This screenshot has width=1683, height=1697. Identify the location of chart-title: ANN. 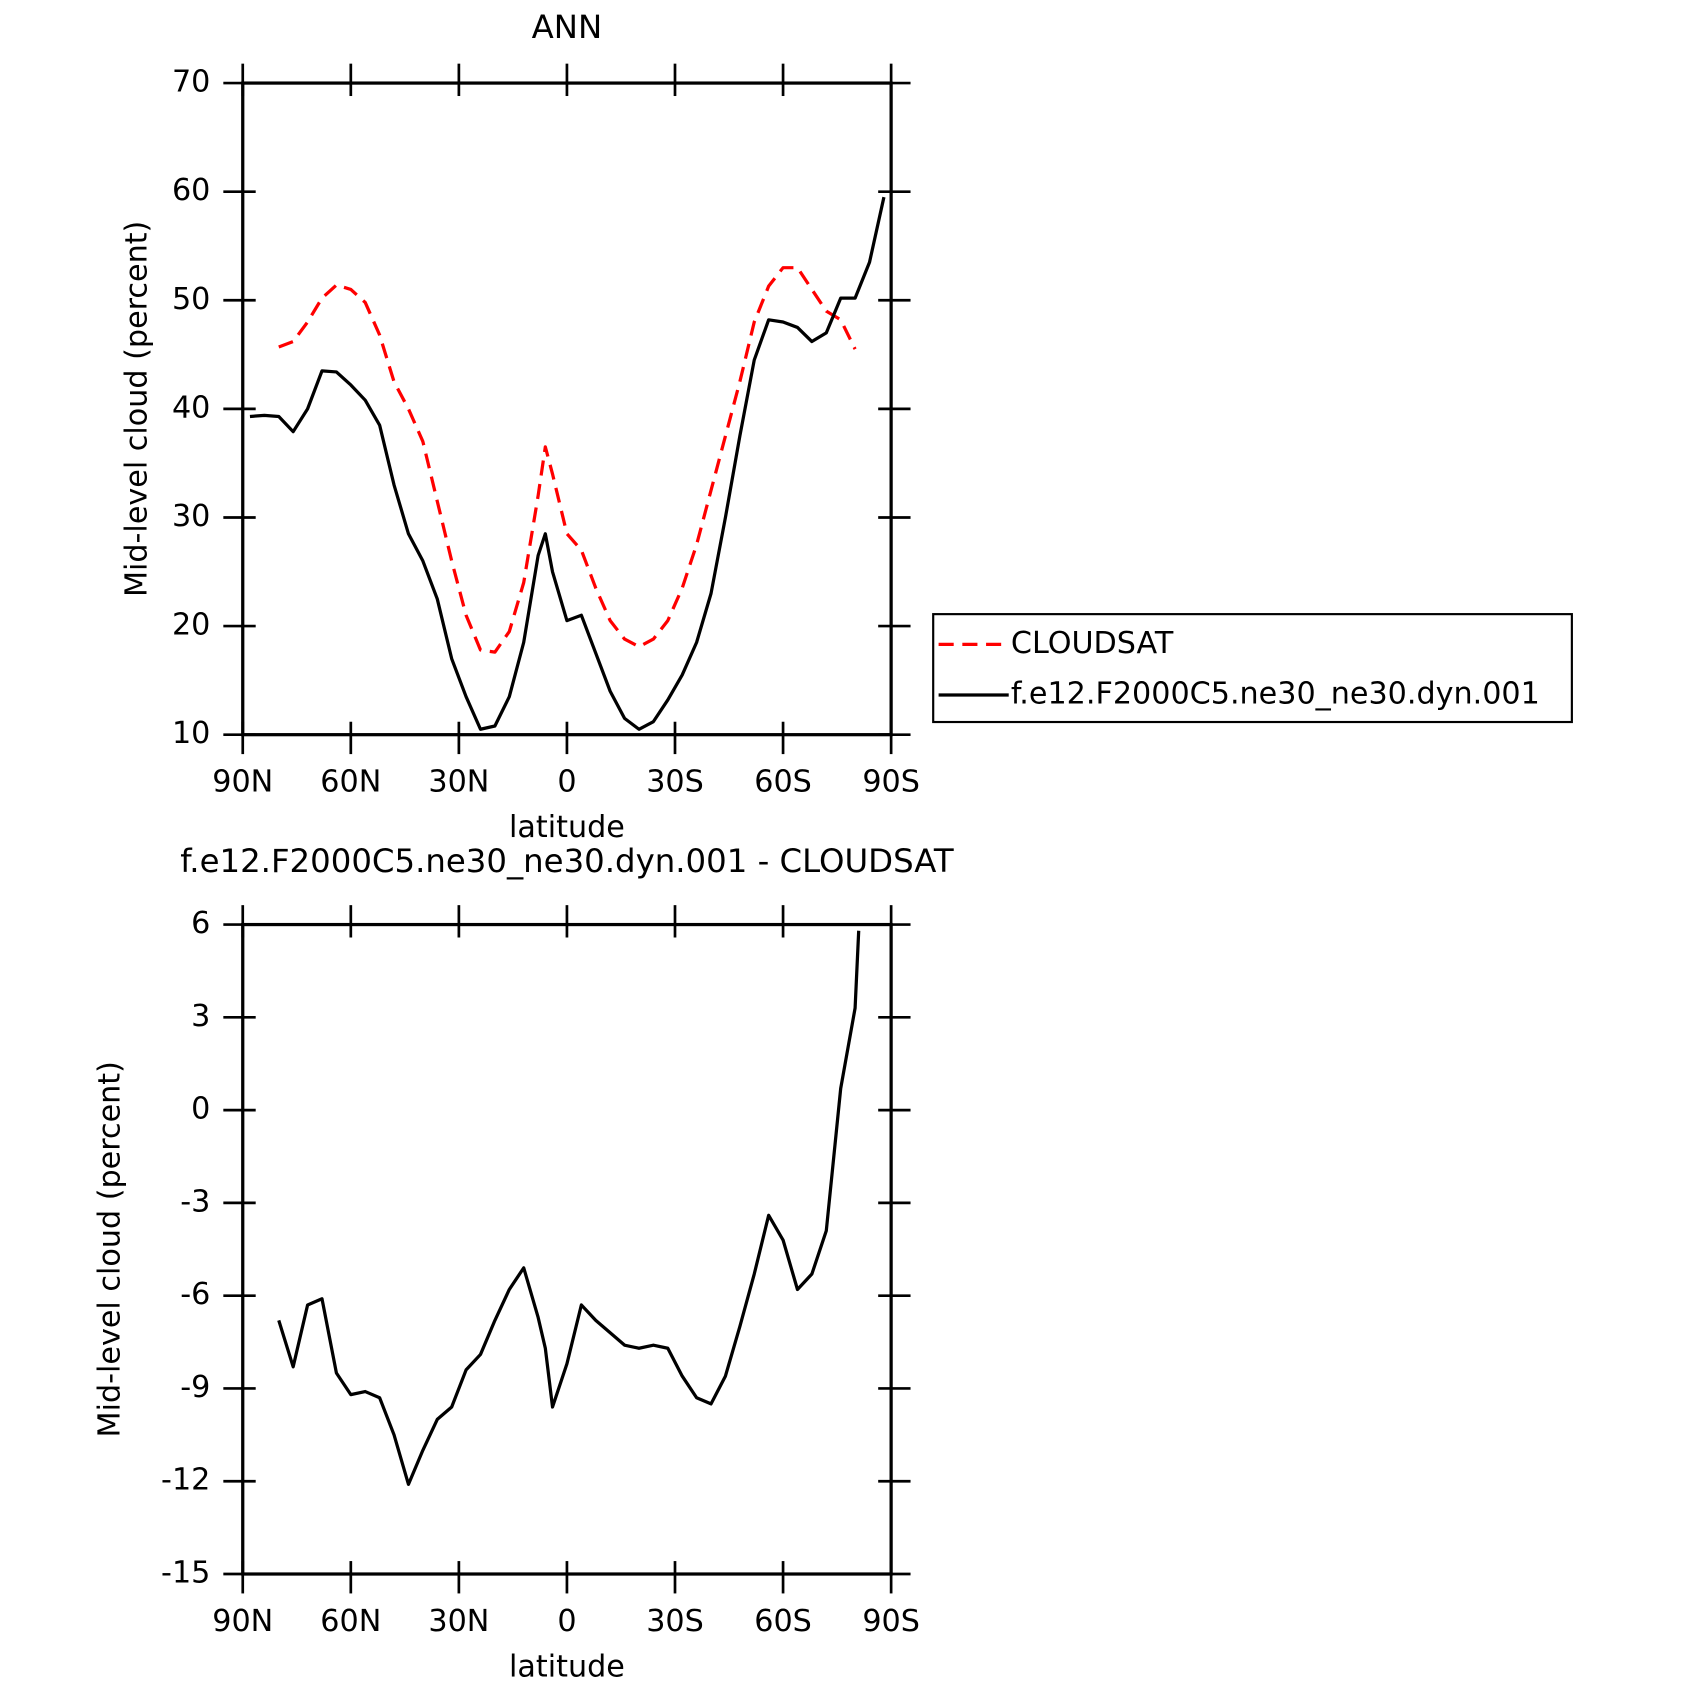
(567, 27).